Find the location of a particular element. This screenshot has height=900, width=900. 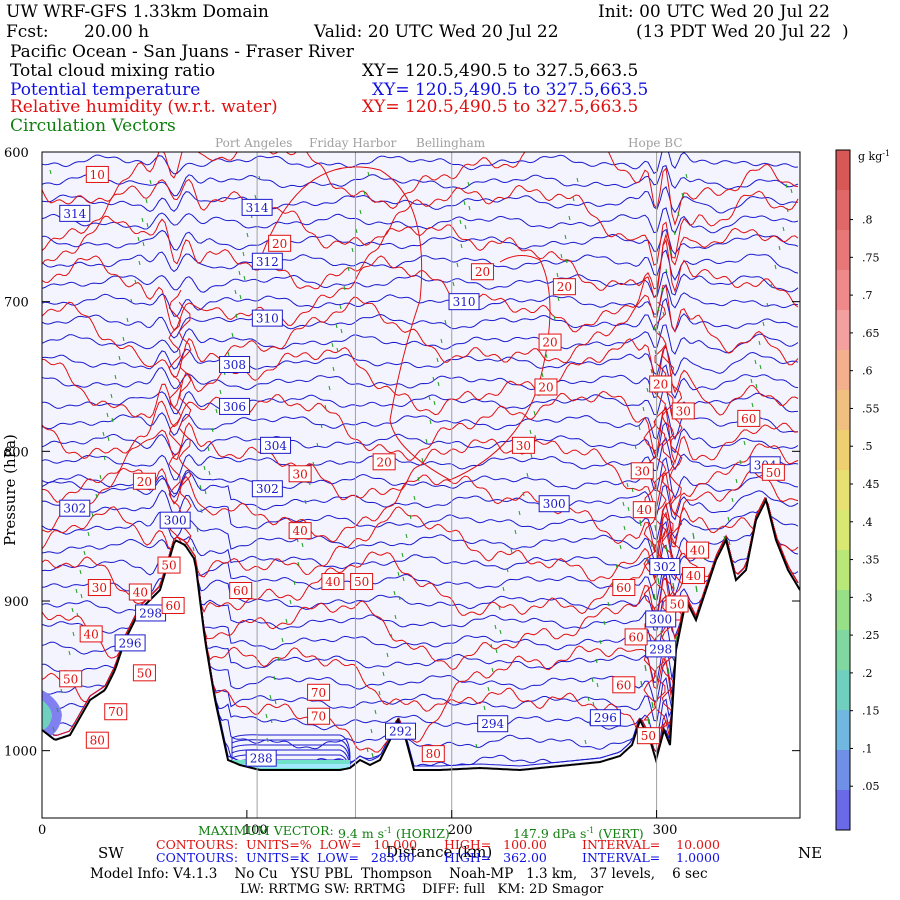

rh-contour-line is located at coordinates (420, 285).